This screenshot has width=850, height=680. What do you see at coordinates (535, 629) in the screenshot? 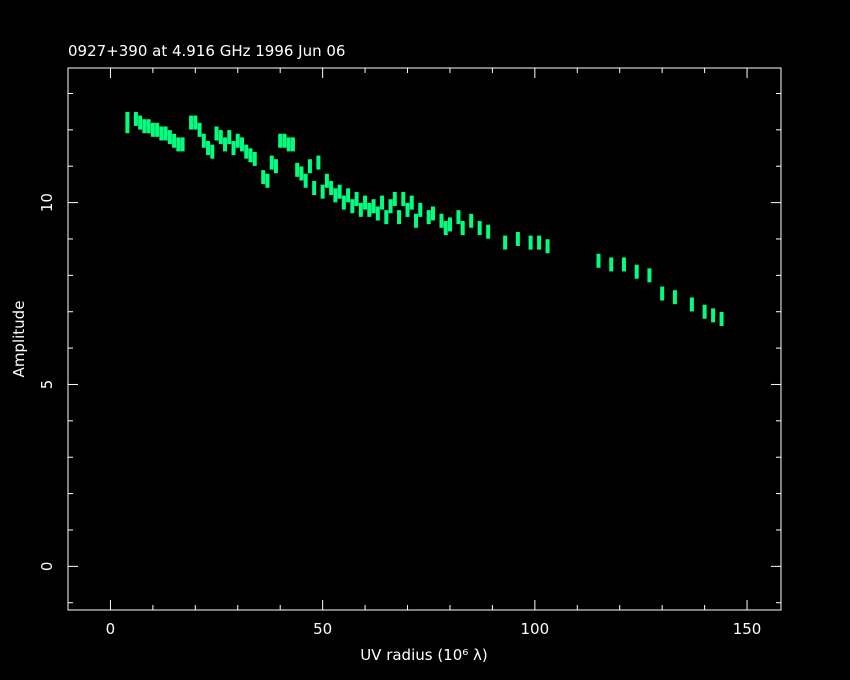
I see `x-tick-label: 100` at bounding box center [535, 629].